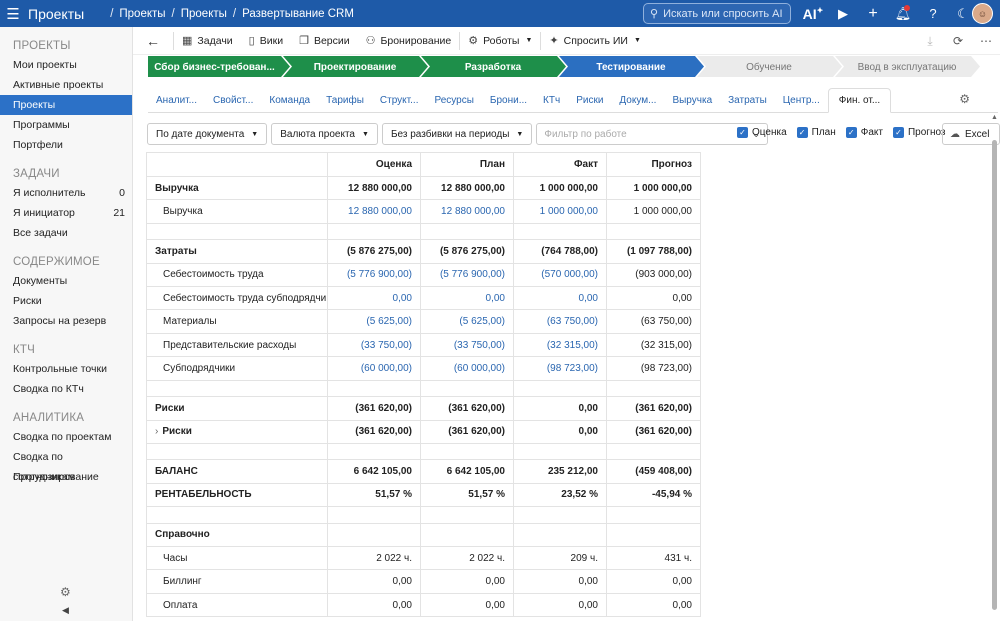 The width and height of the screenshot is (1000, 621). Describe the element at coordinates (933, 13) in the screenshot. I see `help-icon: ?` at that location.